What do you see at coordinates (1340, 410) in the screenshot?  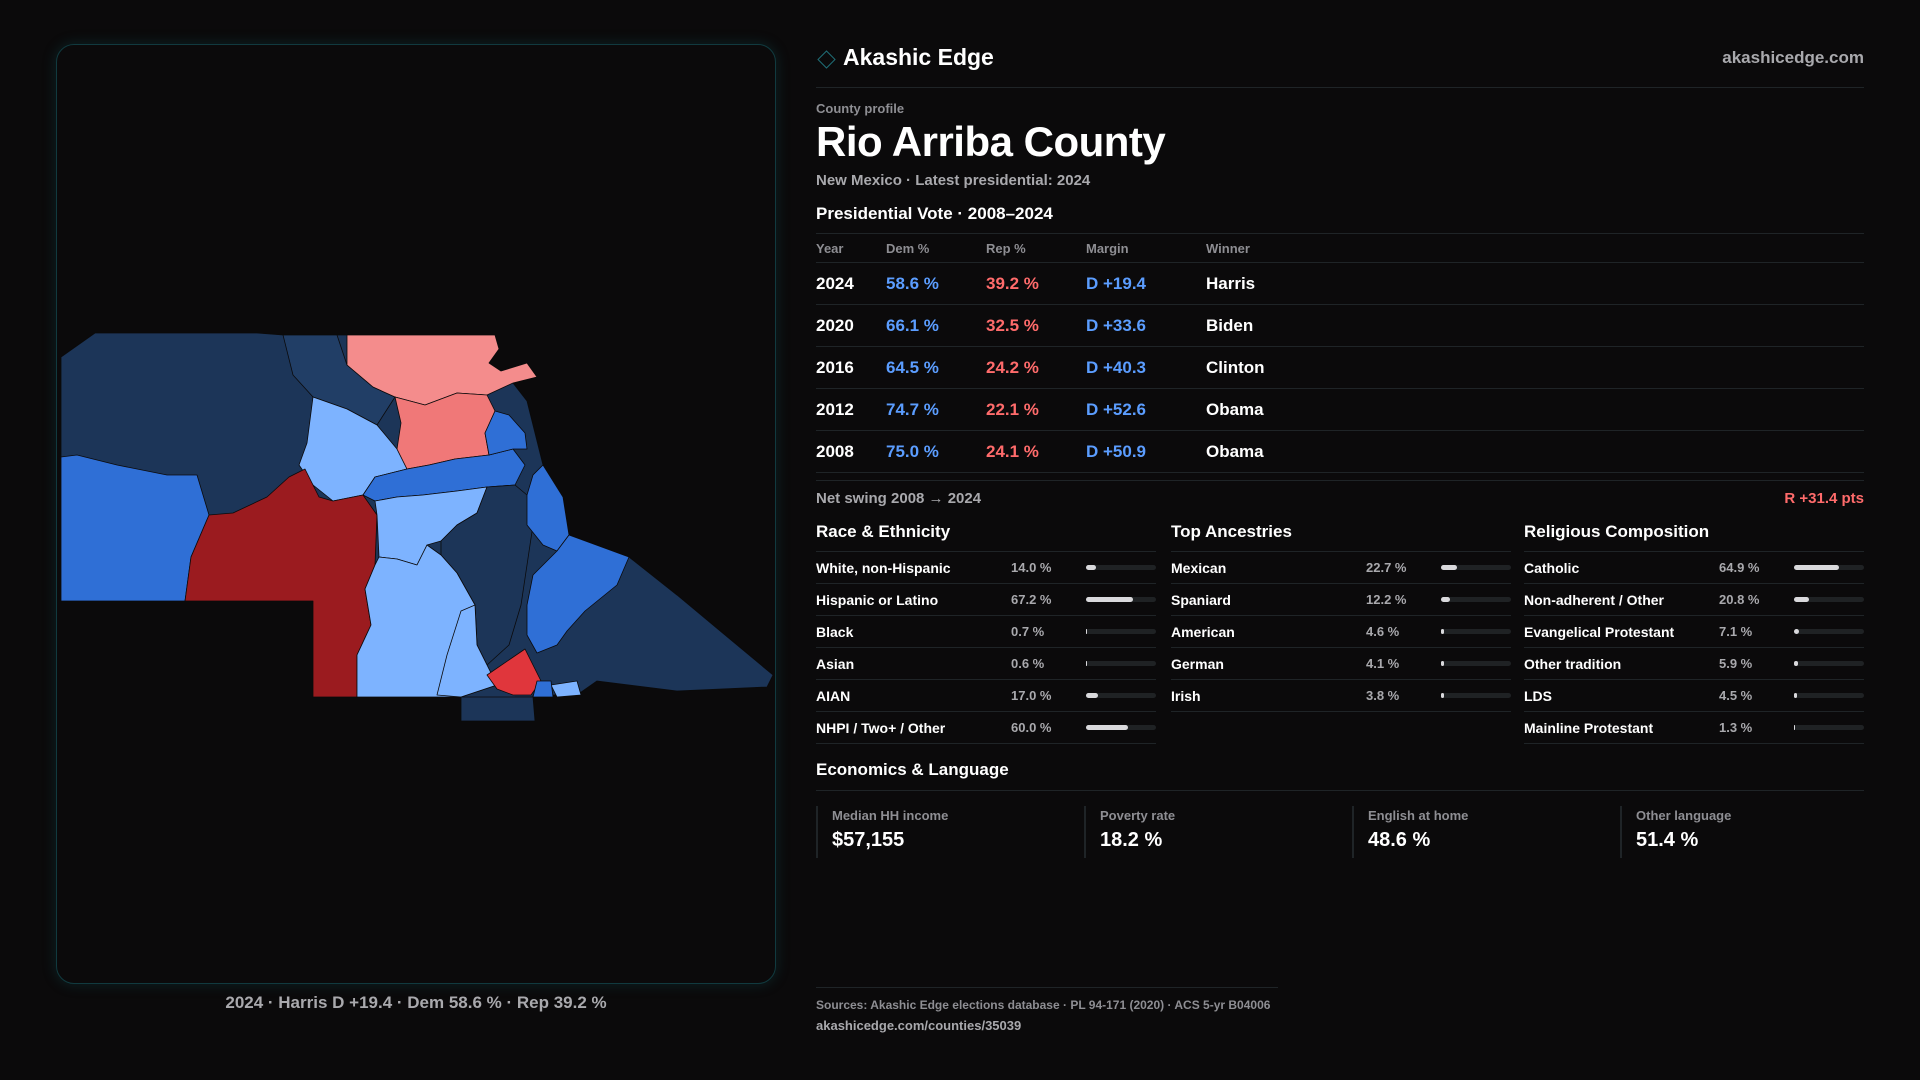 I see `table-row: 2012 74.7 % 22.1 % D +52.6 Obama` at bounding box center [1340, 410].